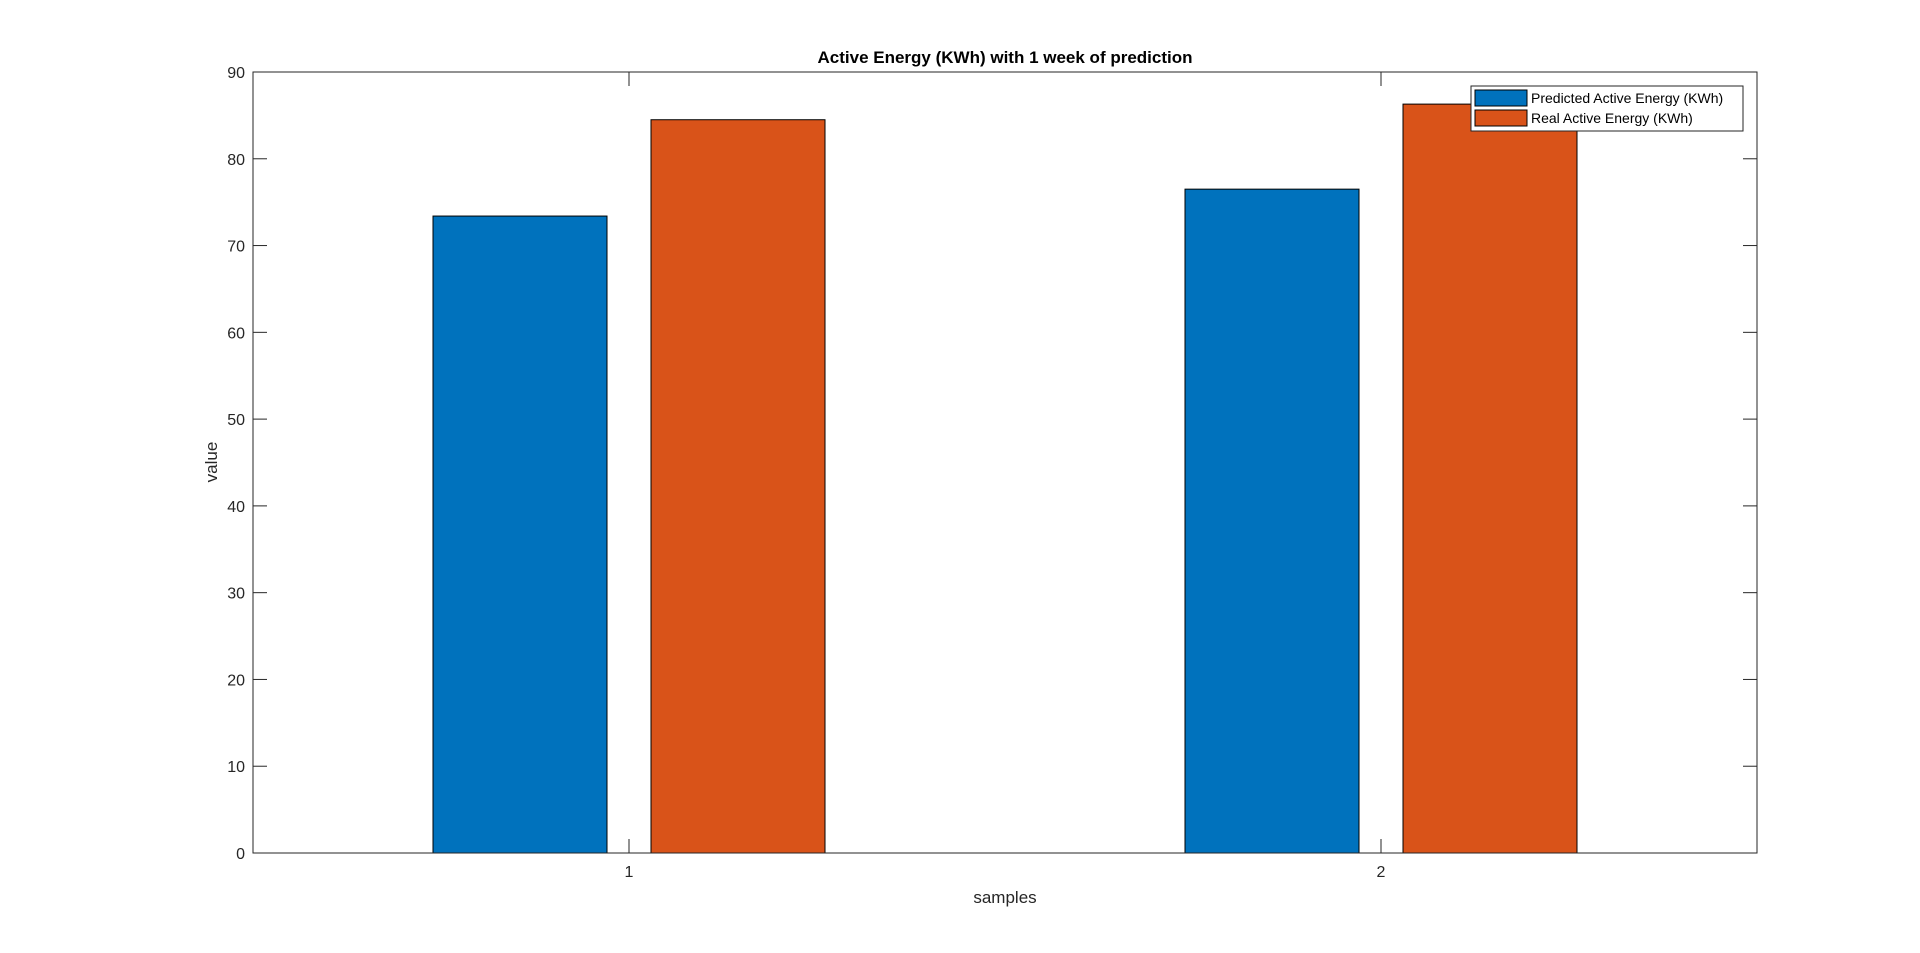  I want to click on x-tick-label: 2, so click(1381, 872).